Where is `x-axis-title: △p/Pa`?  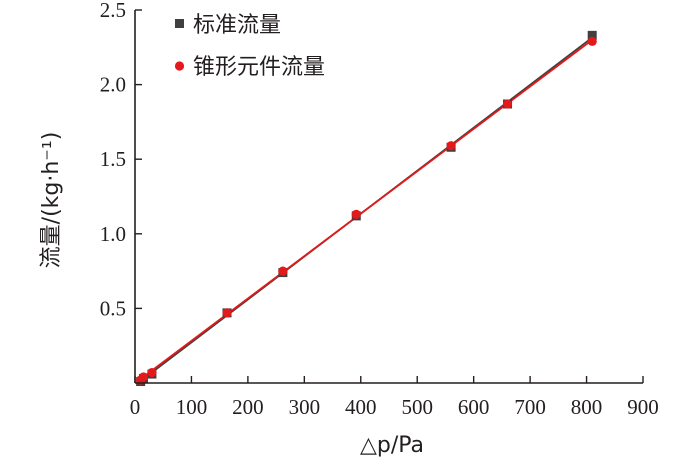
x-axis-title: △p/Pa is located at coordinates (392, 445).